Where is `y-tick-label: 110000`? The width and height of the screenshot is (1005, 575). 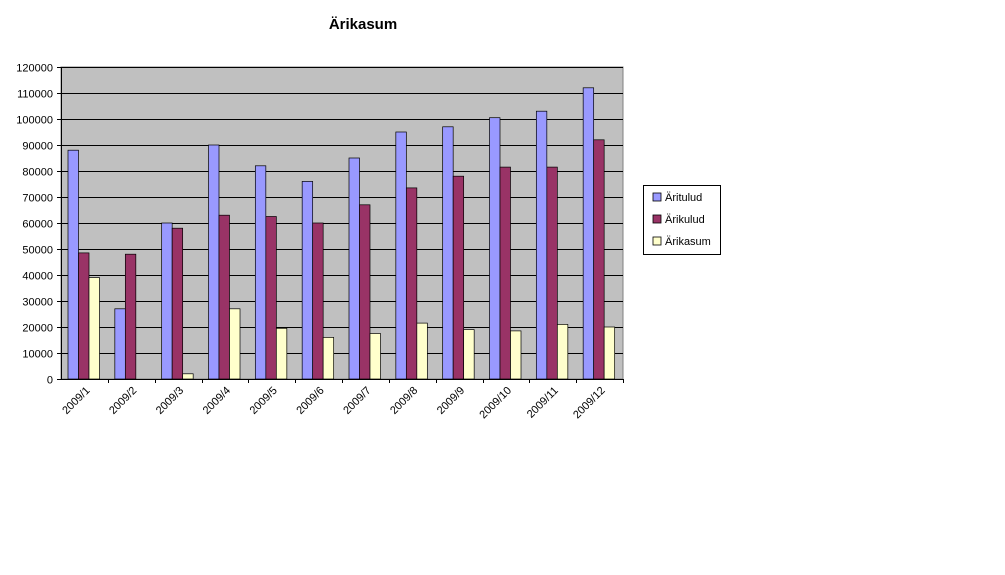
y-tick-label: 110000 is located at coordinates (35, 95).